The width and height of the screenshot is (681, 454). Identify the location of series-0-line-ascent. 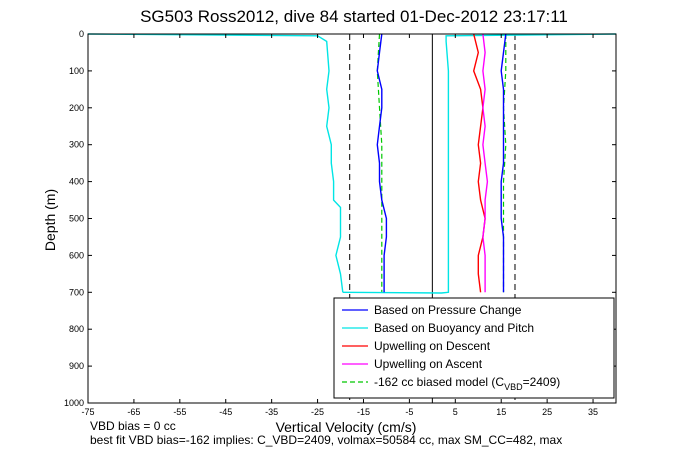
(503, 163).